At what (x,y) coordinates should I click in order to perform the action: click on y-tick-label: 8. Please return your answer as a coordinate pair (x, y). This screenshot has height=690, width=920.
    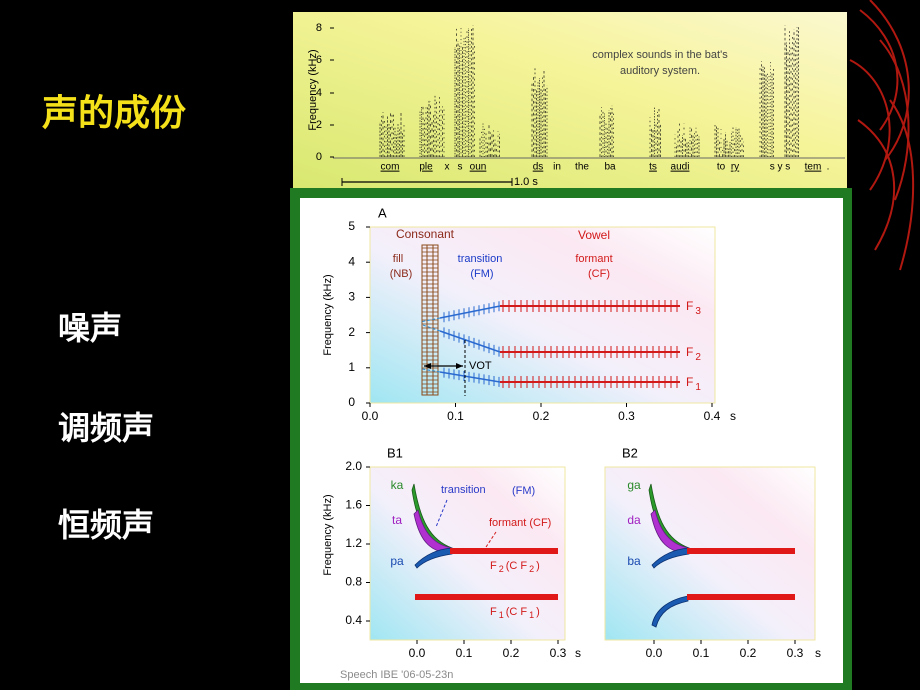
    Looking at the image, I should click on (319, 28).